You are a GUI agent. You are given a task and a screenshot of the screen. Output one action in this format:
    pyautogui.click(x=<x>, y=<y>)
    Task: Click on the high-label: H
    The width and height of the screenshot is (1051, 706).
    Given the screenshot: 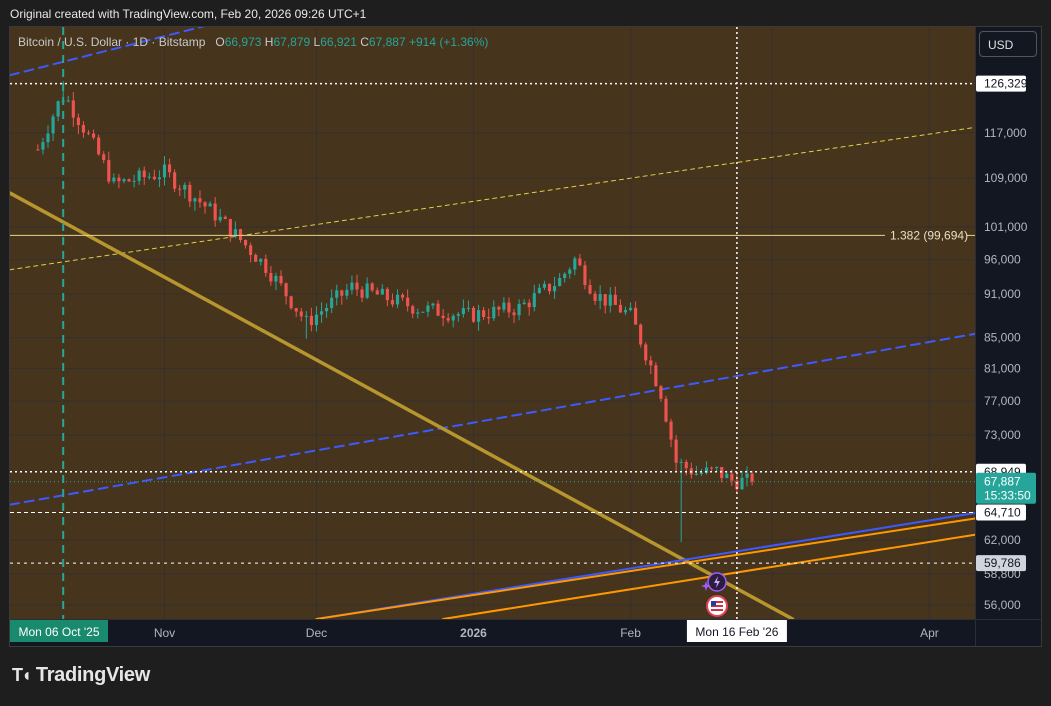 What is the action you would take?
    pyautogui.click(x=269, y=42)
    